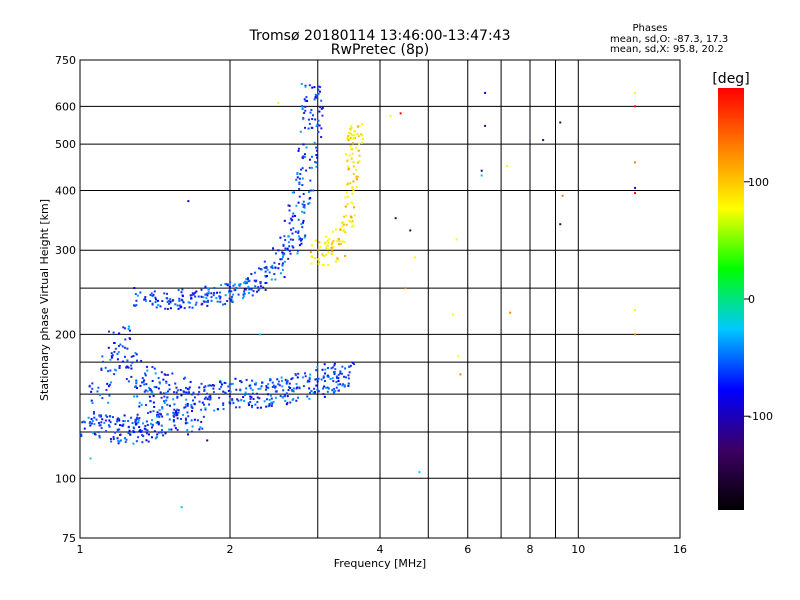 The width and height of the screenshot is (800, 600). What do you see at coordinates (65, 334) in the screenshot?
I see `y-tick-label: 200` at bounding box center [65, 334].